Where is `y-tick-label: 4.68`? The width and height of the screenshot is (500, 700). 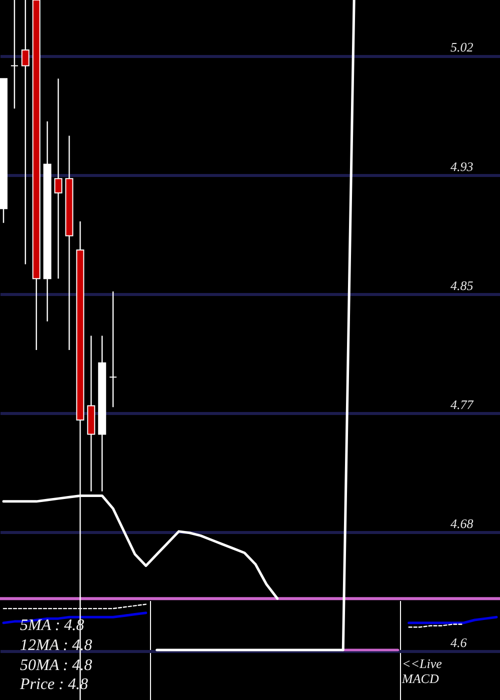
y-tick-label: 4.68 is located at coordinates (462, 523).